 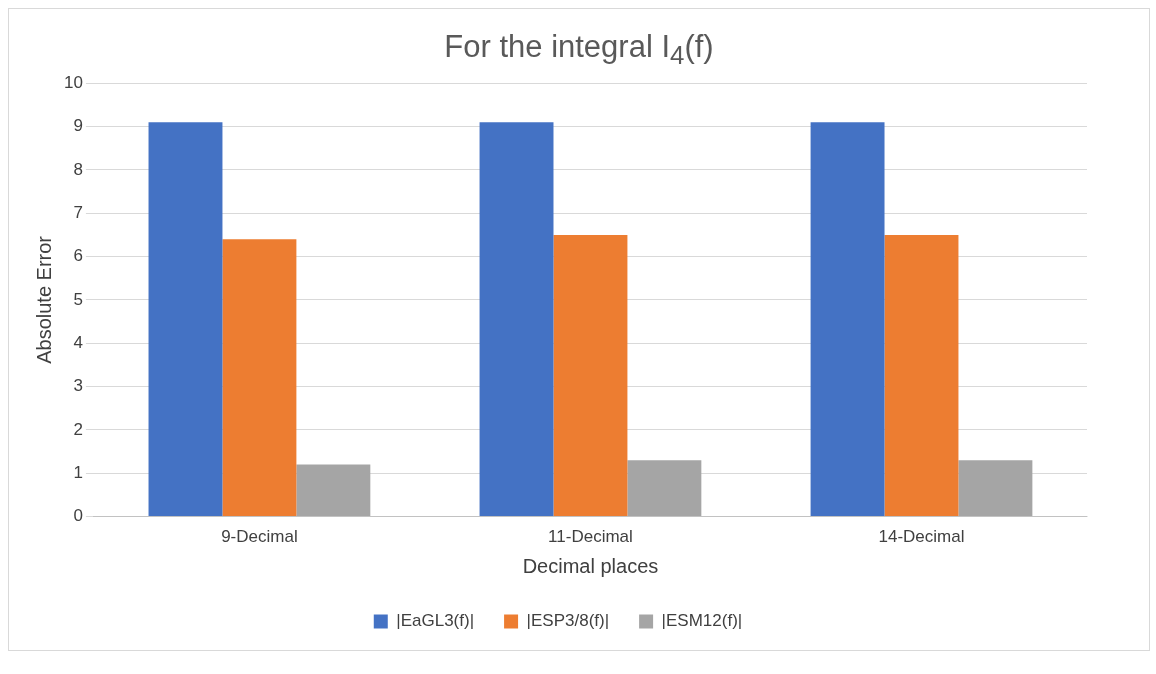 I want to click on legend-label: |ESP3/8(f)|, so click(x=568, y=621).